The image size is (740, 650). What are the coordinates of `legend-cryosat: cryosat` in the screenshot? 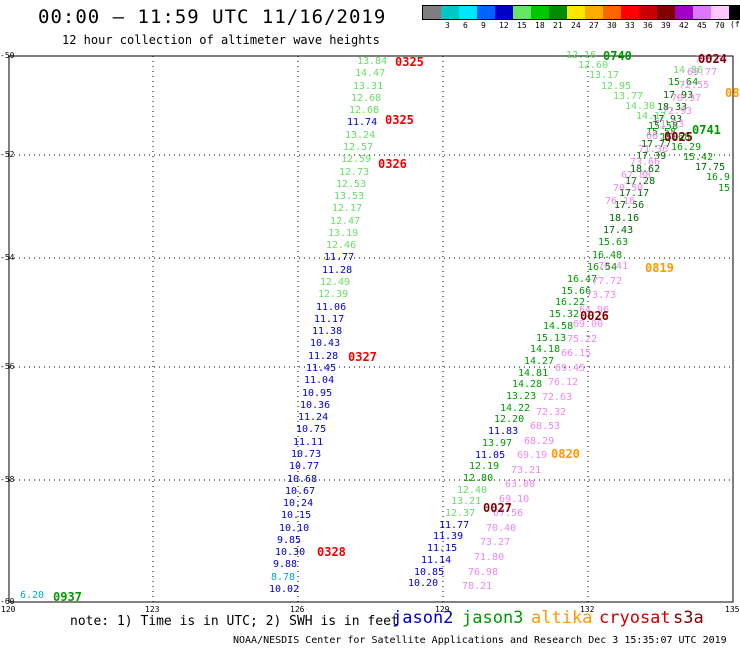 It's located at (635, 618).